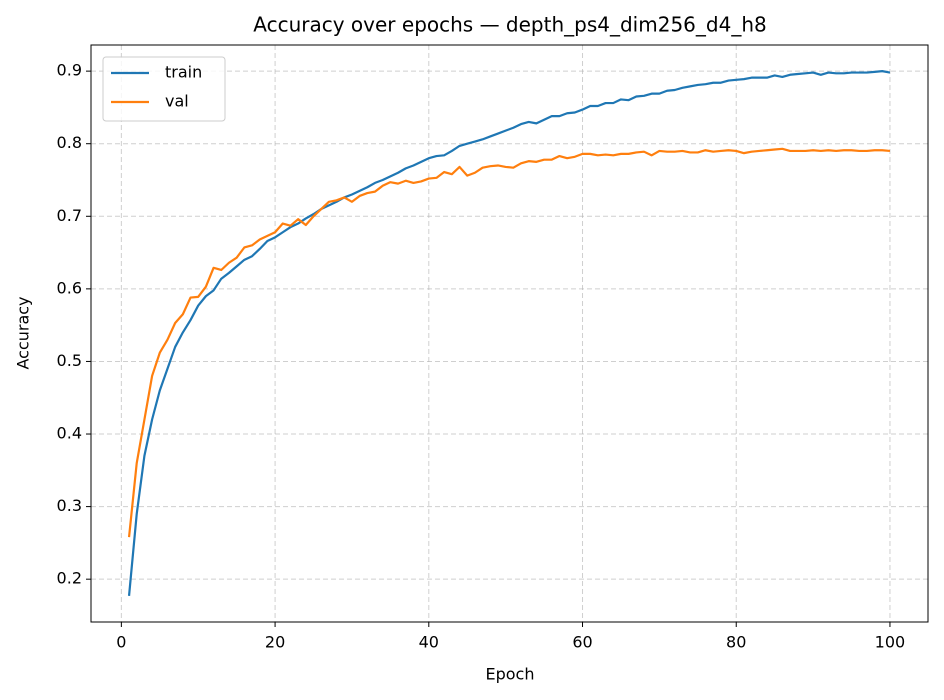 The width and height of the screenshot is (944, 700). What do you see at coordinates (69, 70) in the screenshot?
I see `y-tick-label: 0.9` at bounding box center [69, 70].